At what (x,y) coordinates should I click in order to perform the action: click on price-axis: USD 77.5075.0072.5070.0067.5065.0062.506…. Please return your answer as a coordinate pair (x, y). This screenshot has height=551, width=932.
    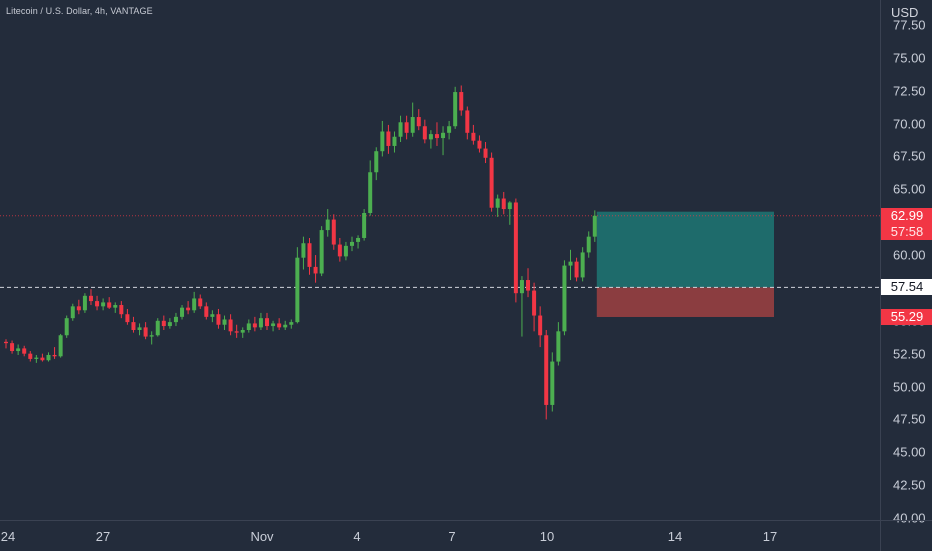
    Looking at the image, I should click on (906, 263).